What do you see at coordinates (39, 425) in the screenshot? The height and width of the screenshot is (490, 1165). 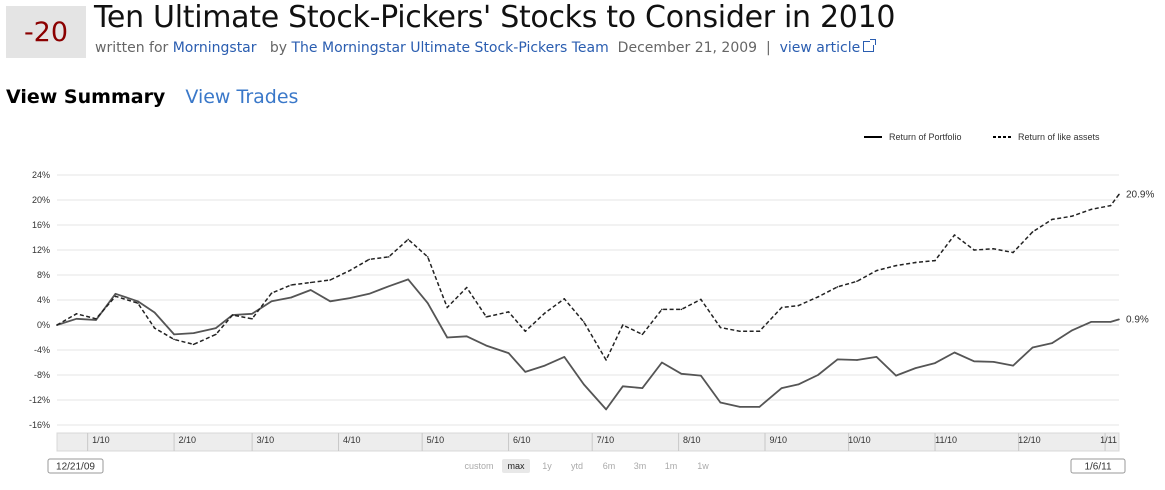 I see `y-tick-label: -16%` at bounding box center [39, 425].